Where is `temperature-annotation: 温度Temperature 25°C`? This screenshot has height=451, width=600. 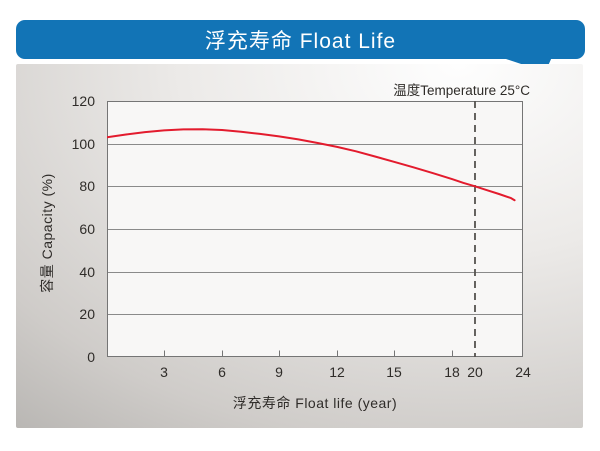 temperature-annotation: 温度Temperature 25°C is located at coordinates (461, 90).